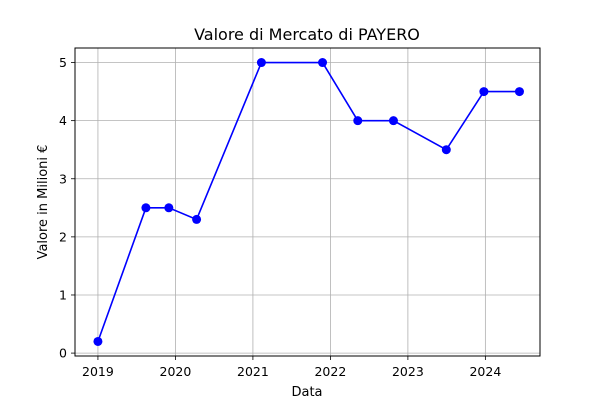  I want to click on x-axis-label: Data, so click(306, 392).